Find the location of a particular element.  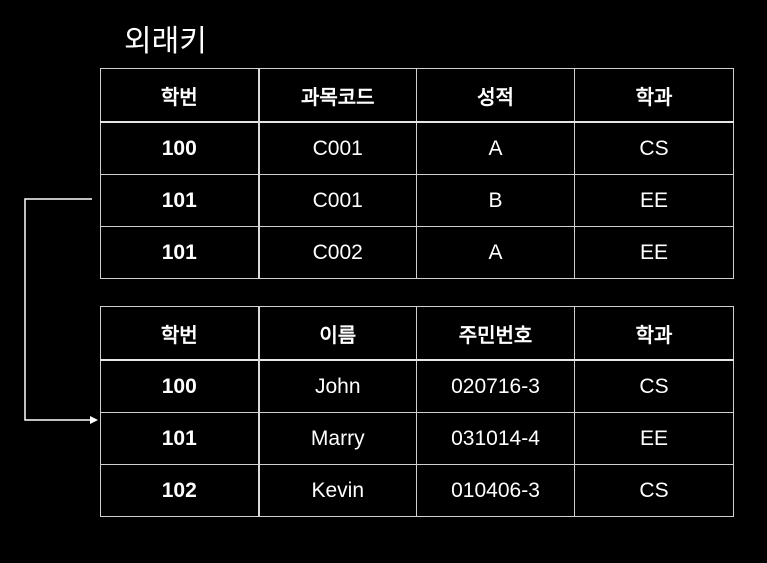

table-row: 101 C001 B EE is located at coordinates (417, 200).